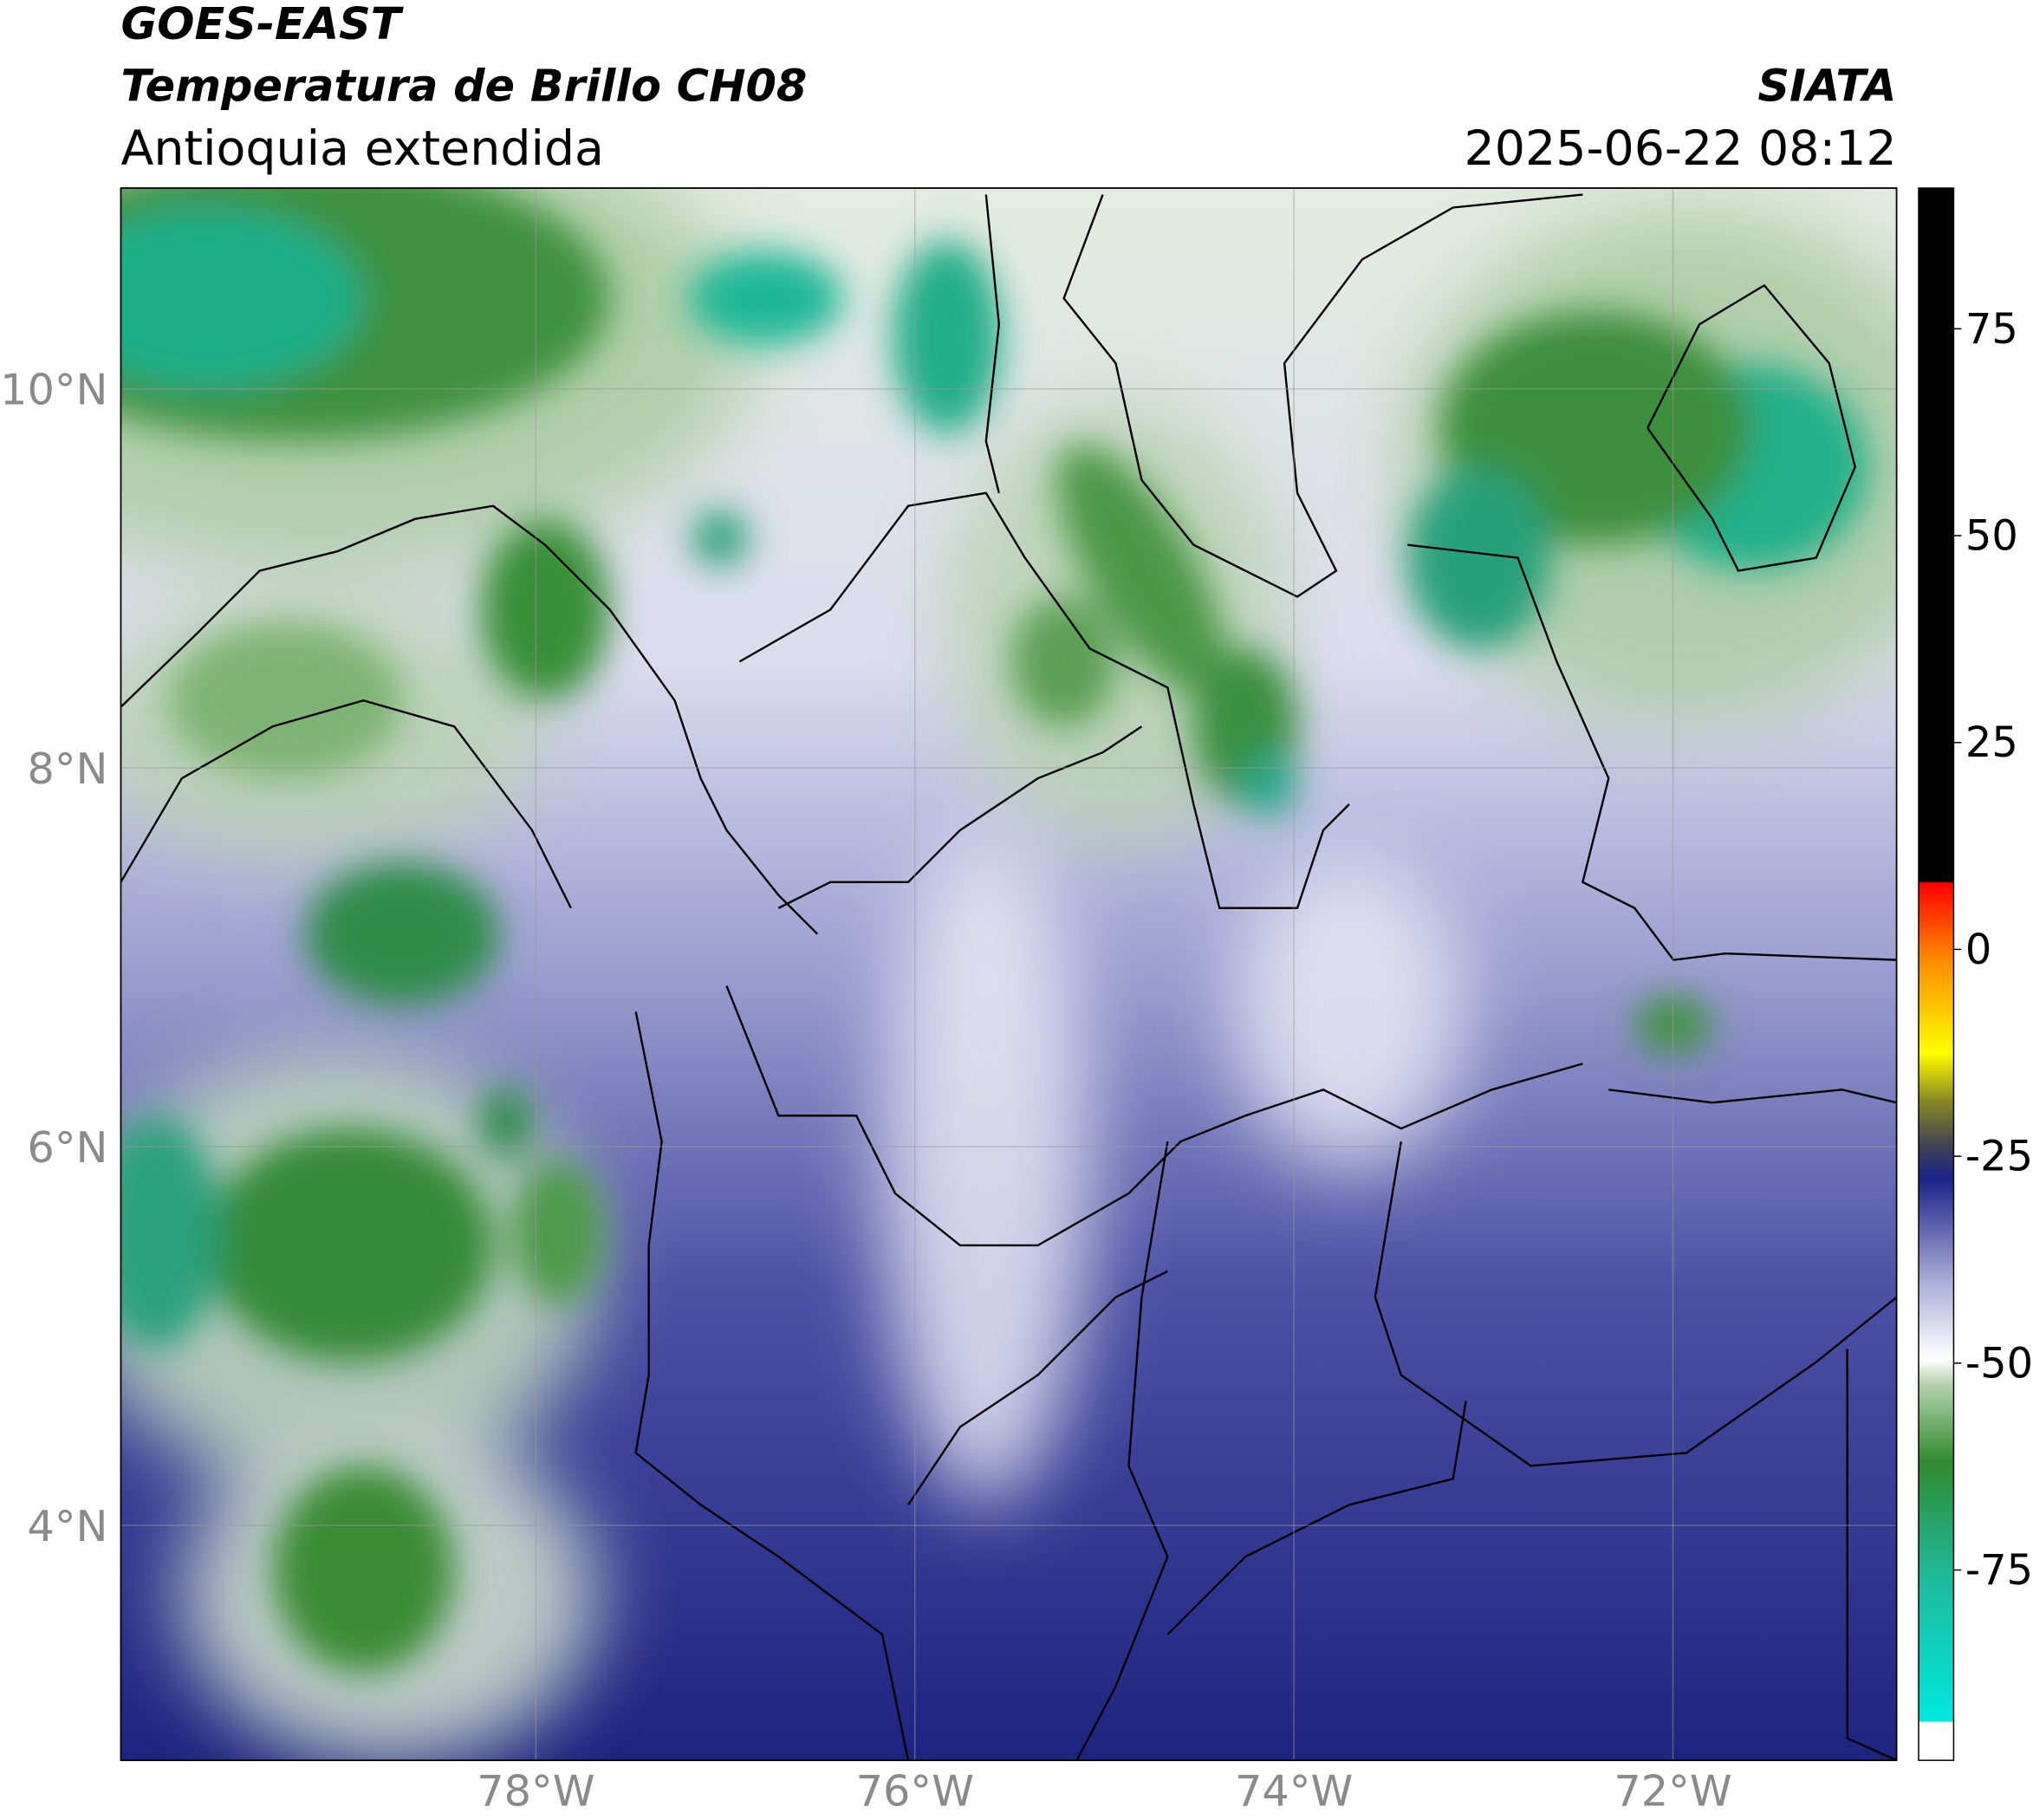 The height and width of the screenshot is (1820, 2033). Describe the element at coordinates (1991, 330) in the screenshot. I see `colorbar-label: 75` at that location.